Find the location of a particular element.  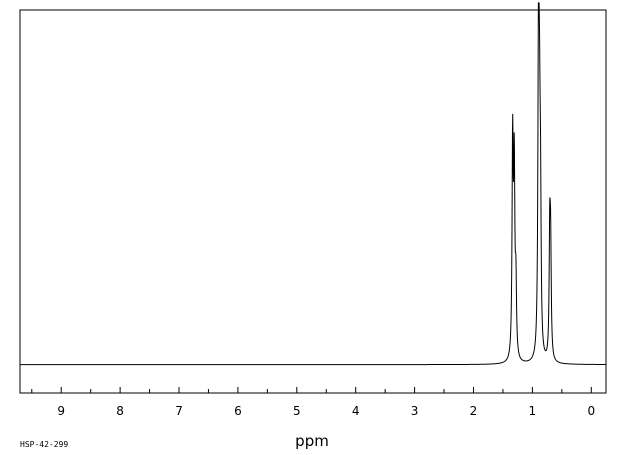

x-axis-ticks is located at coordinates (311, 390).